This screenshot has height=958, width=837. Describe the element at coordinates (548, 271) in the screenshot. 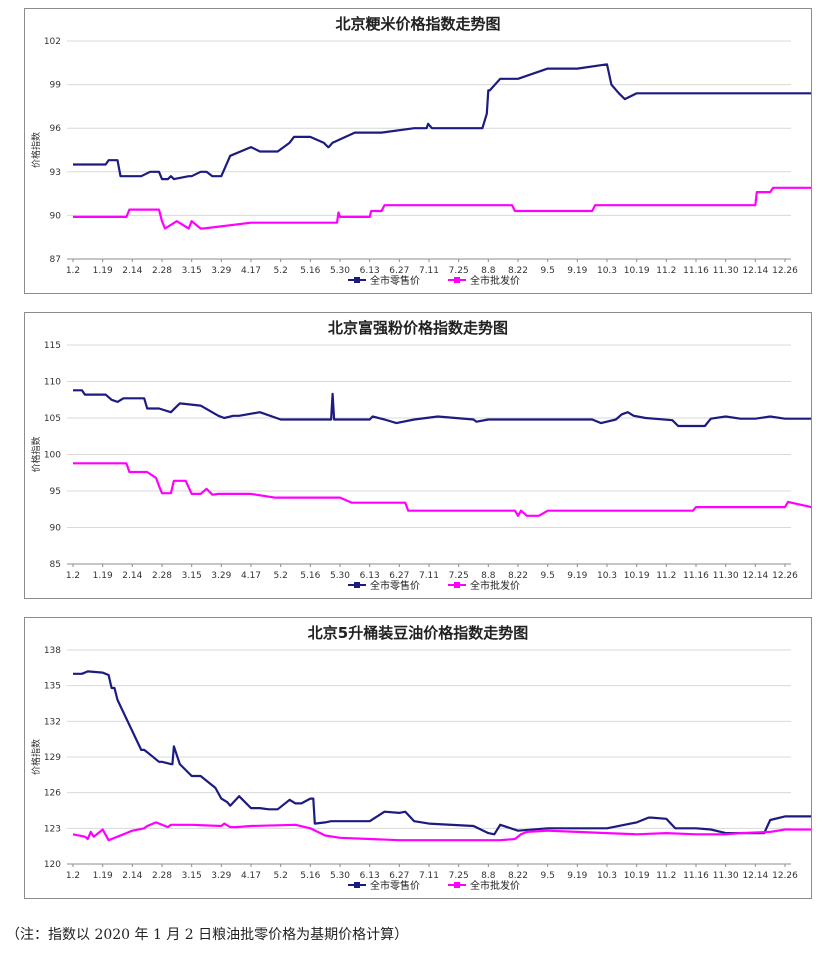

I see `x-tick-label: 9.5` at that location.